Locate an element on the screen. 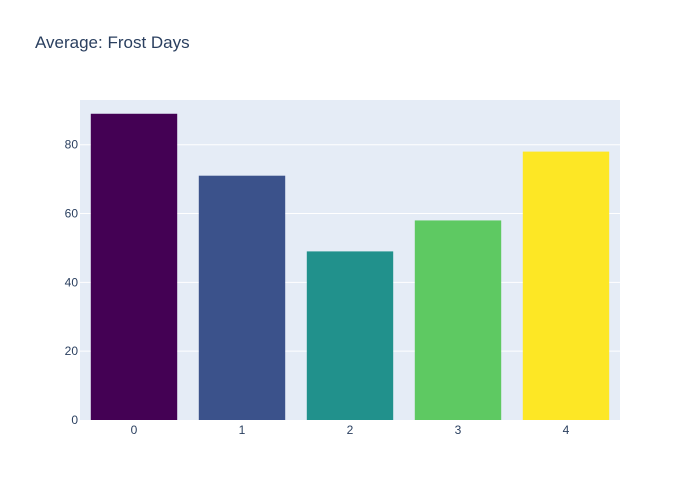 This screenshot has height=500, width=700. y-axis-ticks: 0 20 40 60 80 is located at coordinates (72, 282).